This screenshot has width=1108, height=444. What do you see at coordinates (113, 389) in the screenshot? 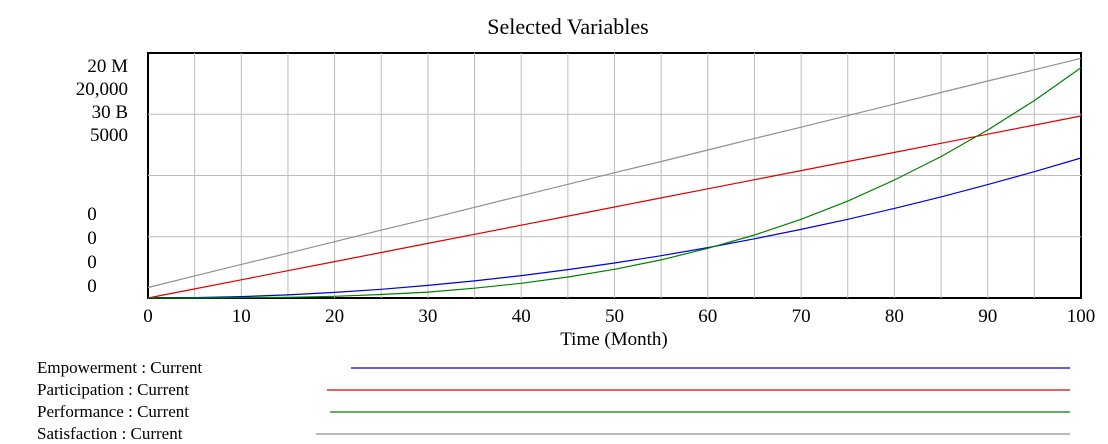
I see `legend-label-participation: Participation : Current` at bounding box center [113, 389].